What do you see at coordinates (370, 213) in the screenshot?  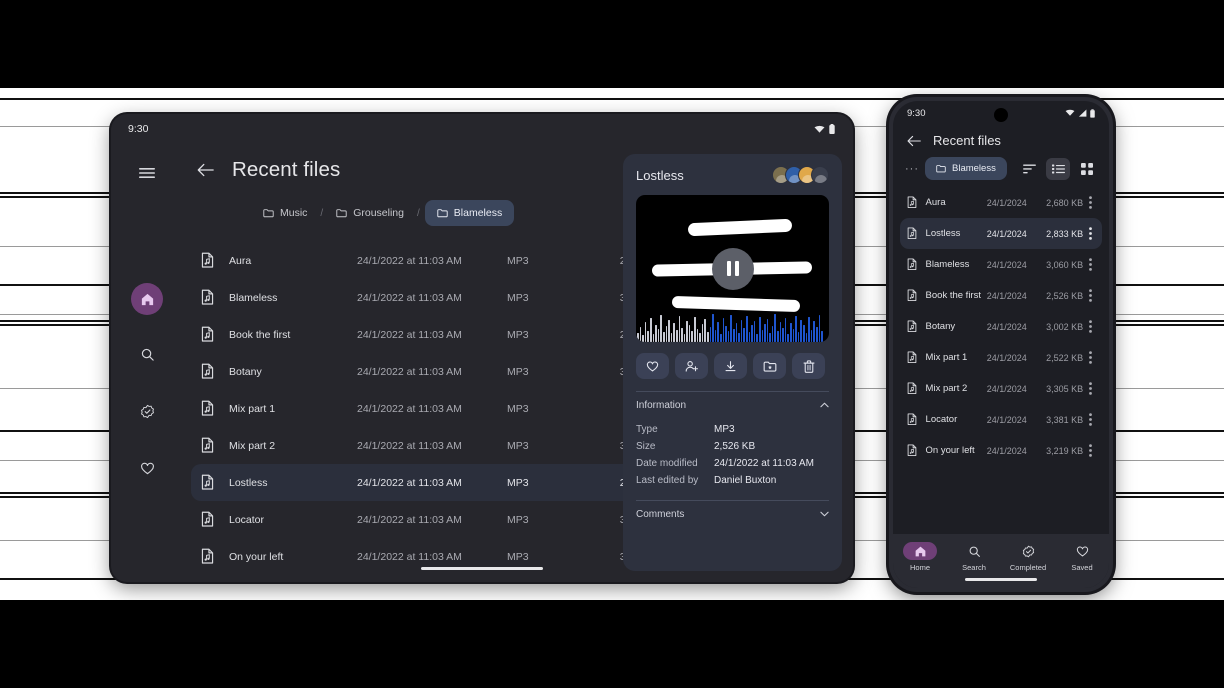 I see `breadcrumb-item-grouseling: Grouseling` at bounding box center [370, 213].